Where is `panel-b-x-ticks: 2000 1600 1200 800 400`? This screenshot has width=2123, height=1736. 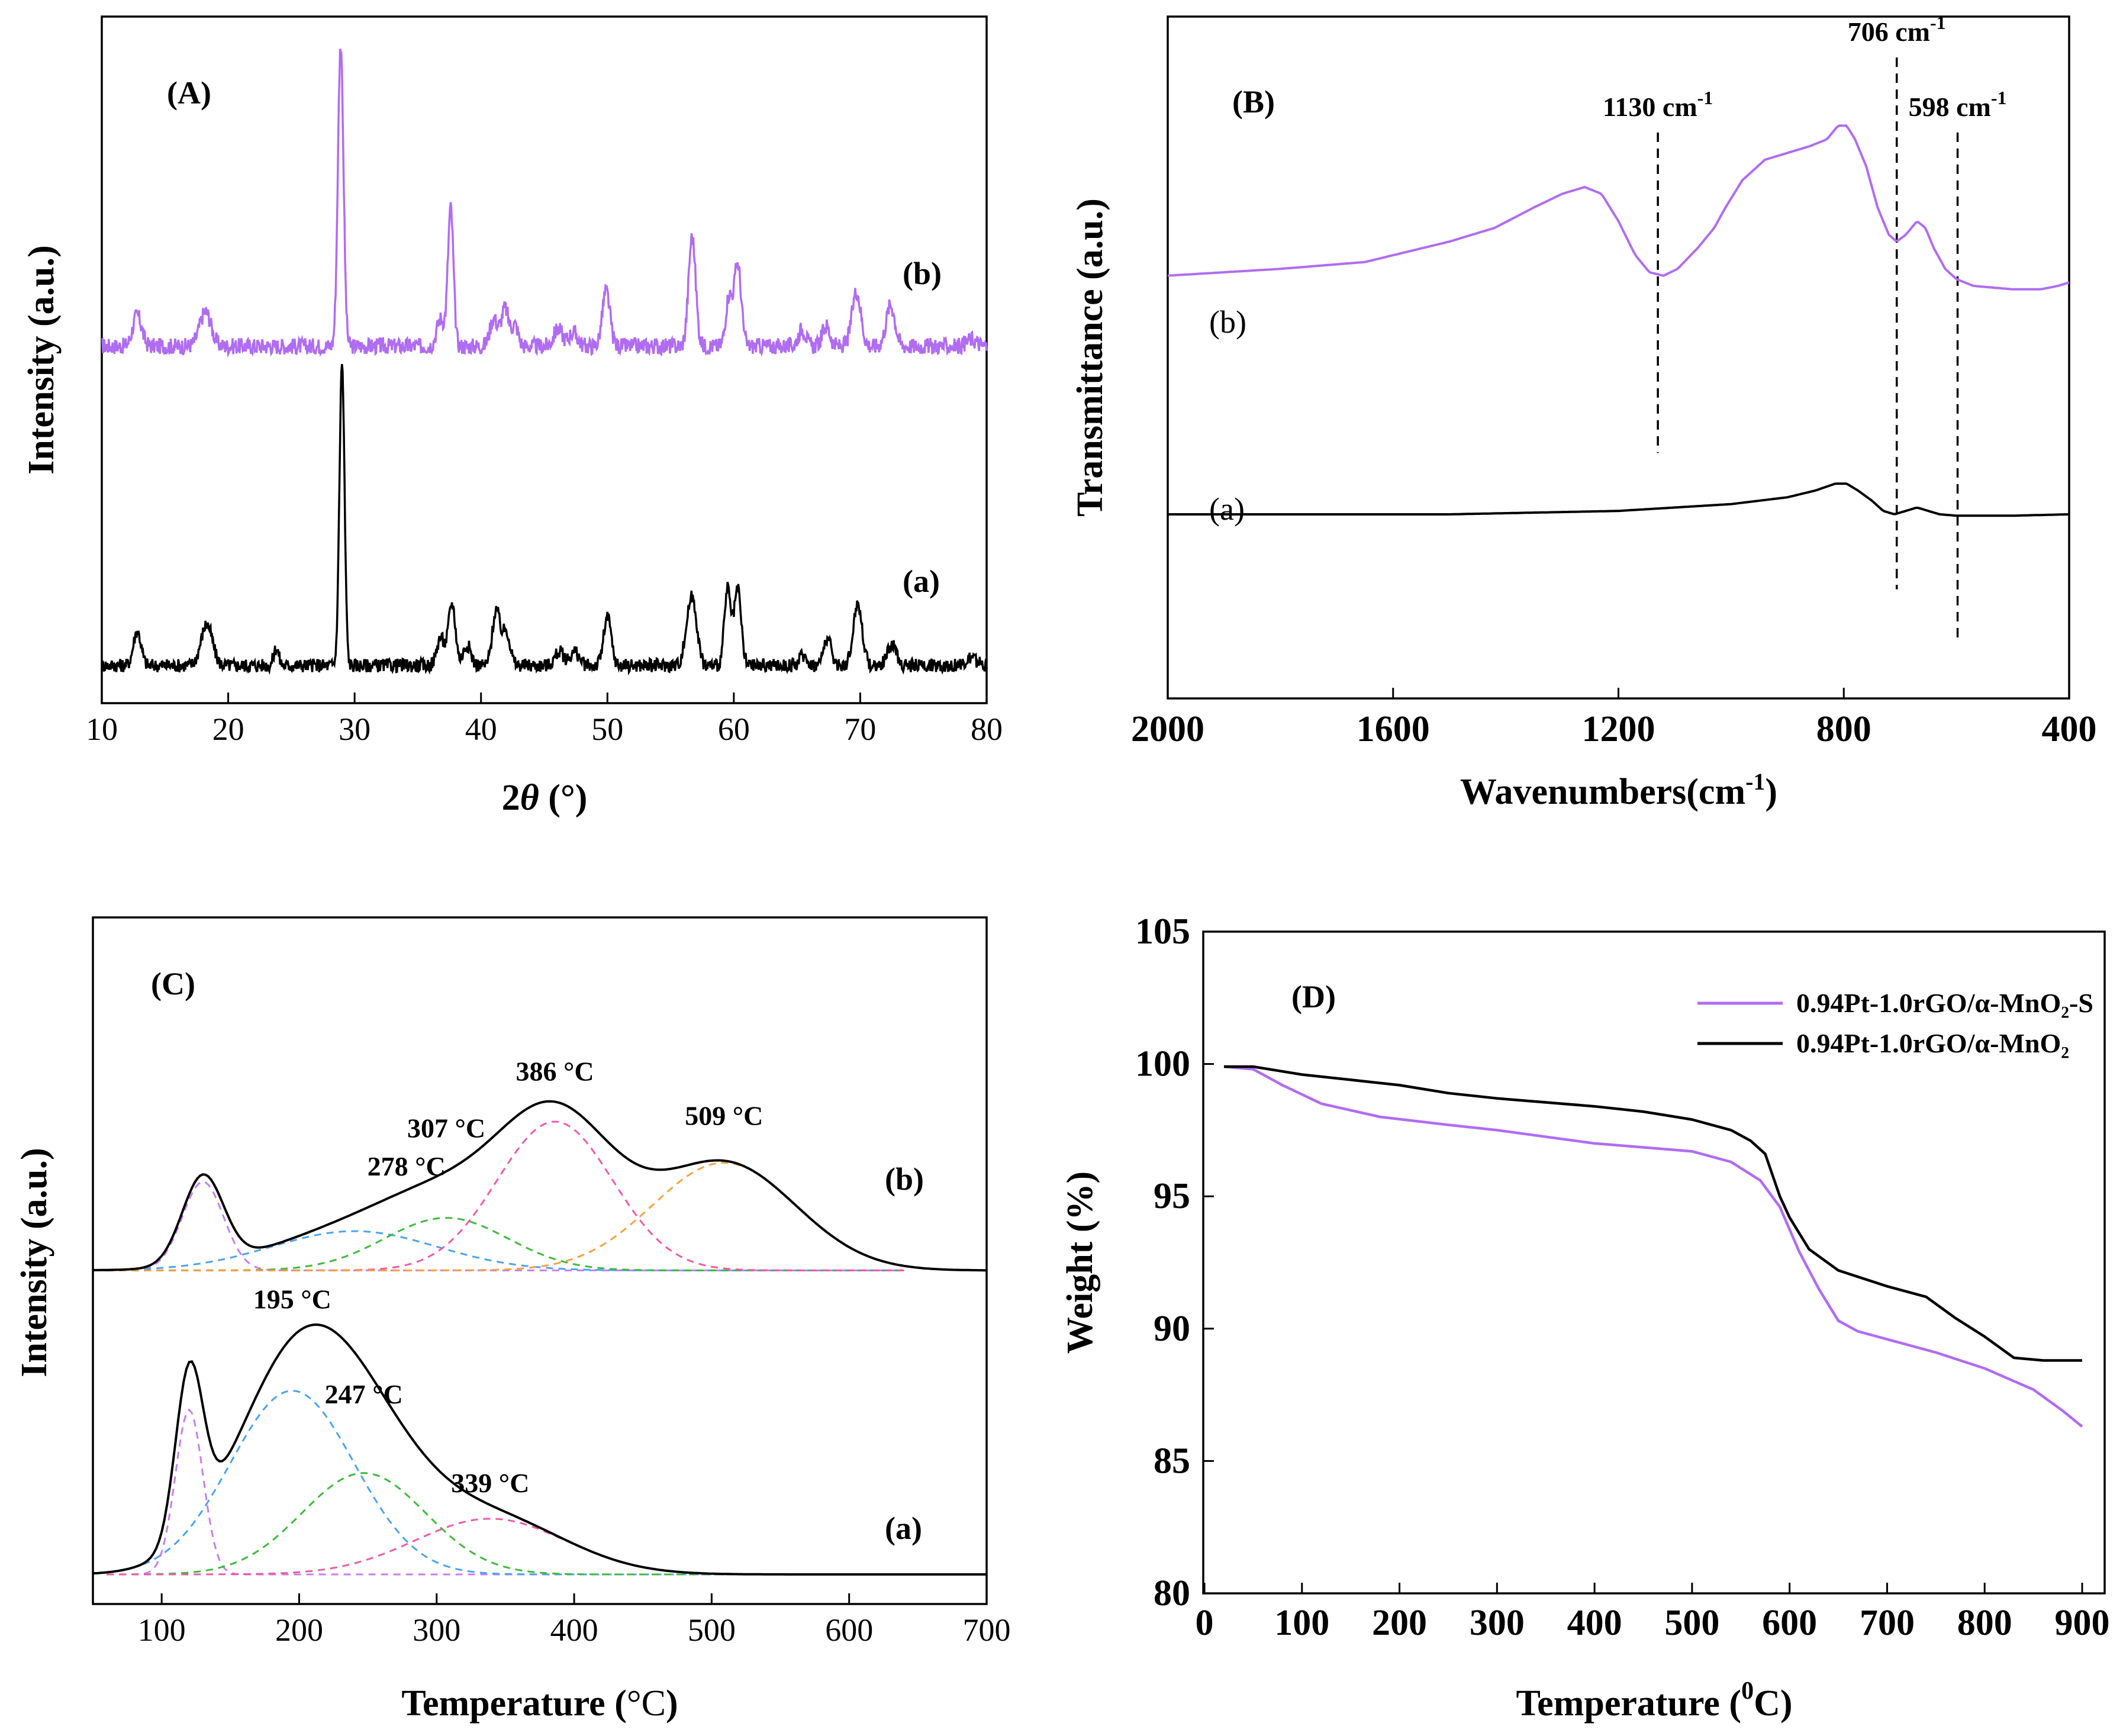
panel-b-x-ticks: 2000 1600 1200 800 400 is located at coordinates (1614, 718).